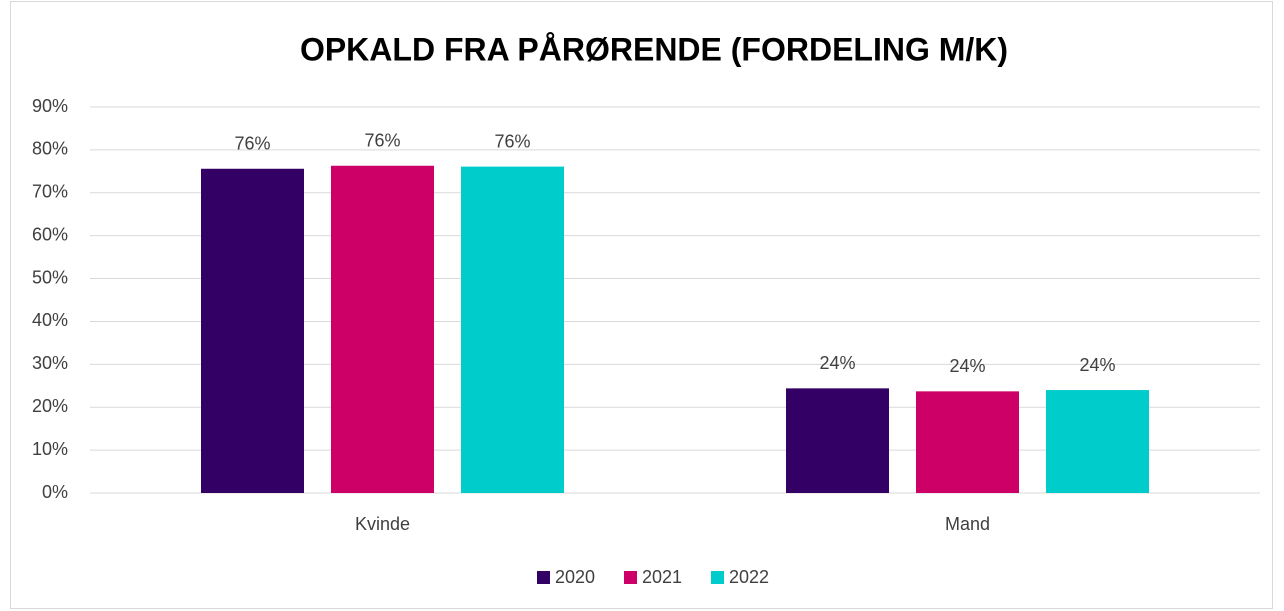 This screenshot has height=611, width=1284. I want to click on x-tick-label: Kvinde, so click(382, 524).